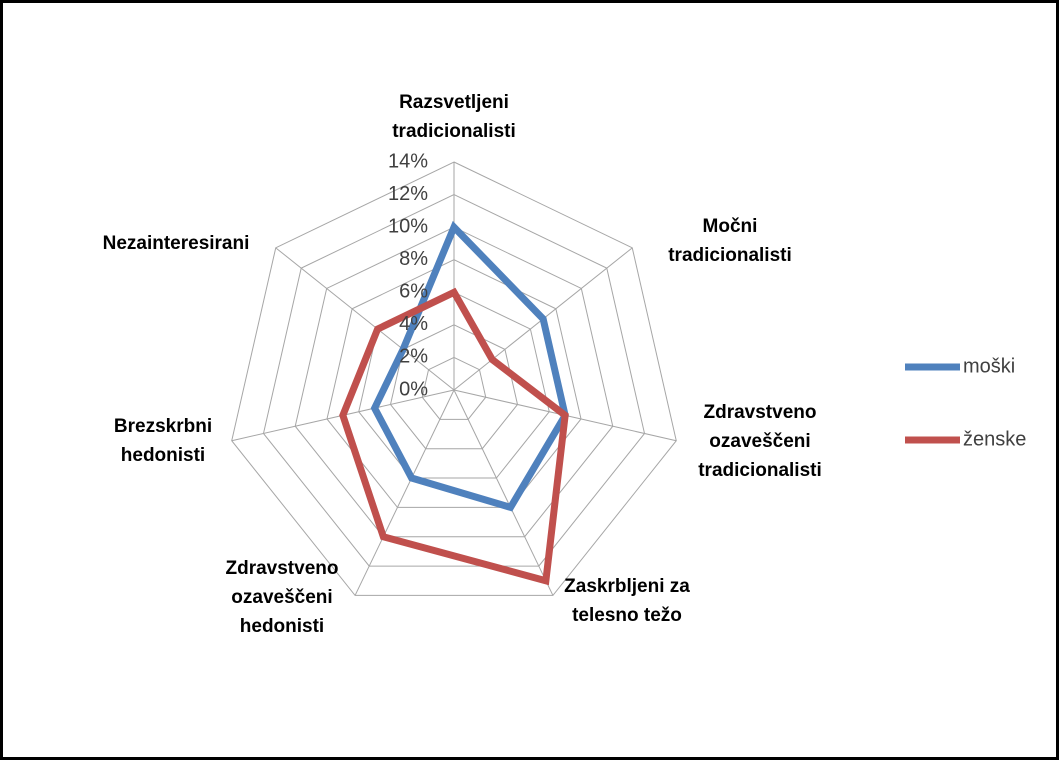  I want to click on category-label: Zaskrbljeni za telesno težo, so click(627, 601).